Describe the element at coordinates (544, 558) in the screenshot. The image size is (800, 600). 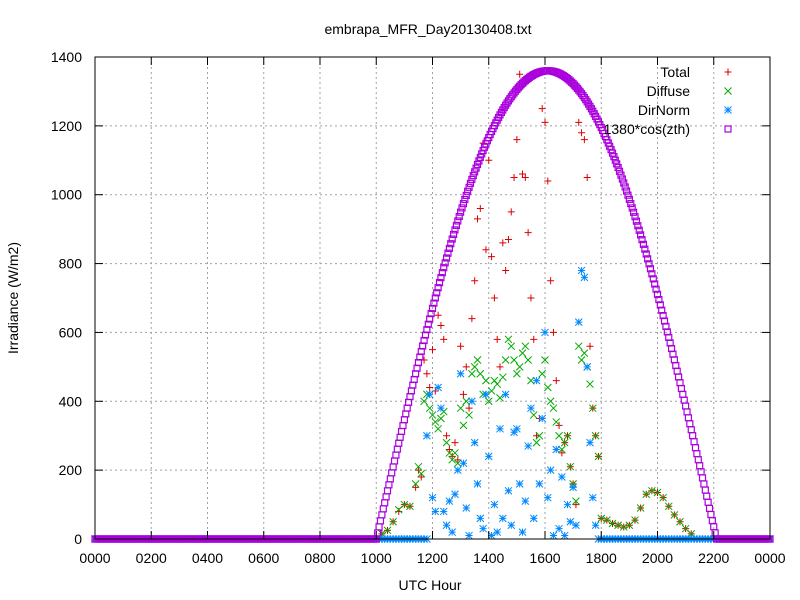
I see `tick-label-x: 1600` at that location.